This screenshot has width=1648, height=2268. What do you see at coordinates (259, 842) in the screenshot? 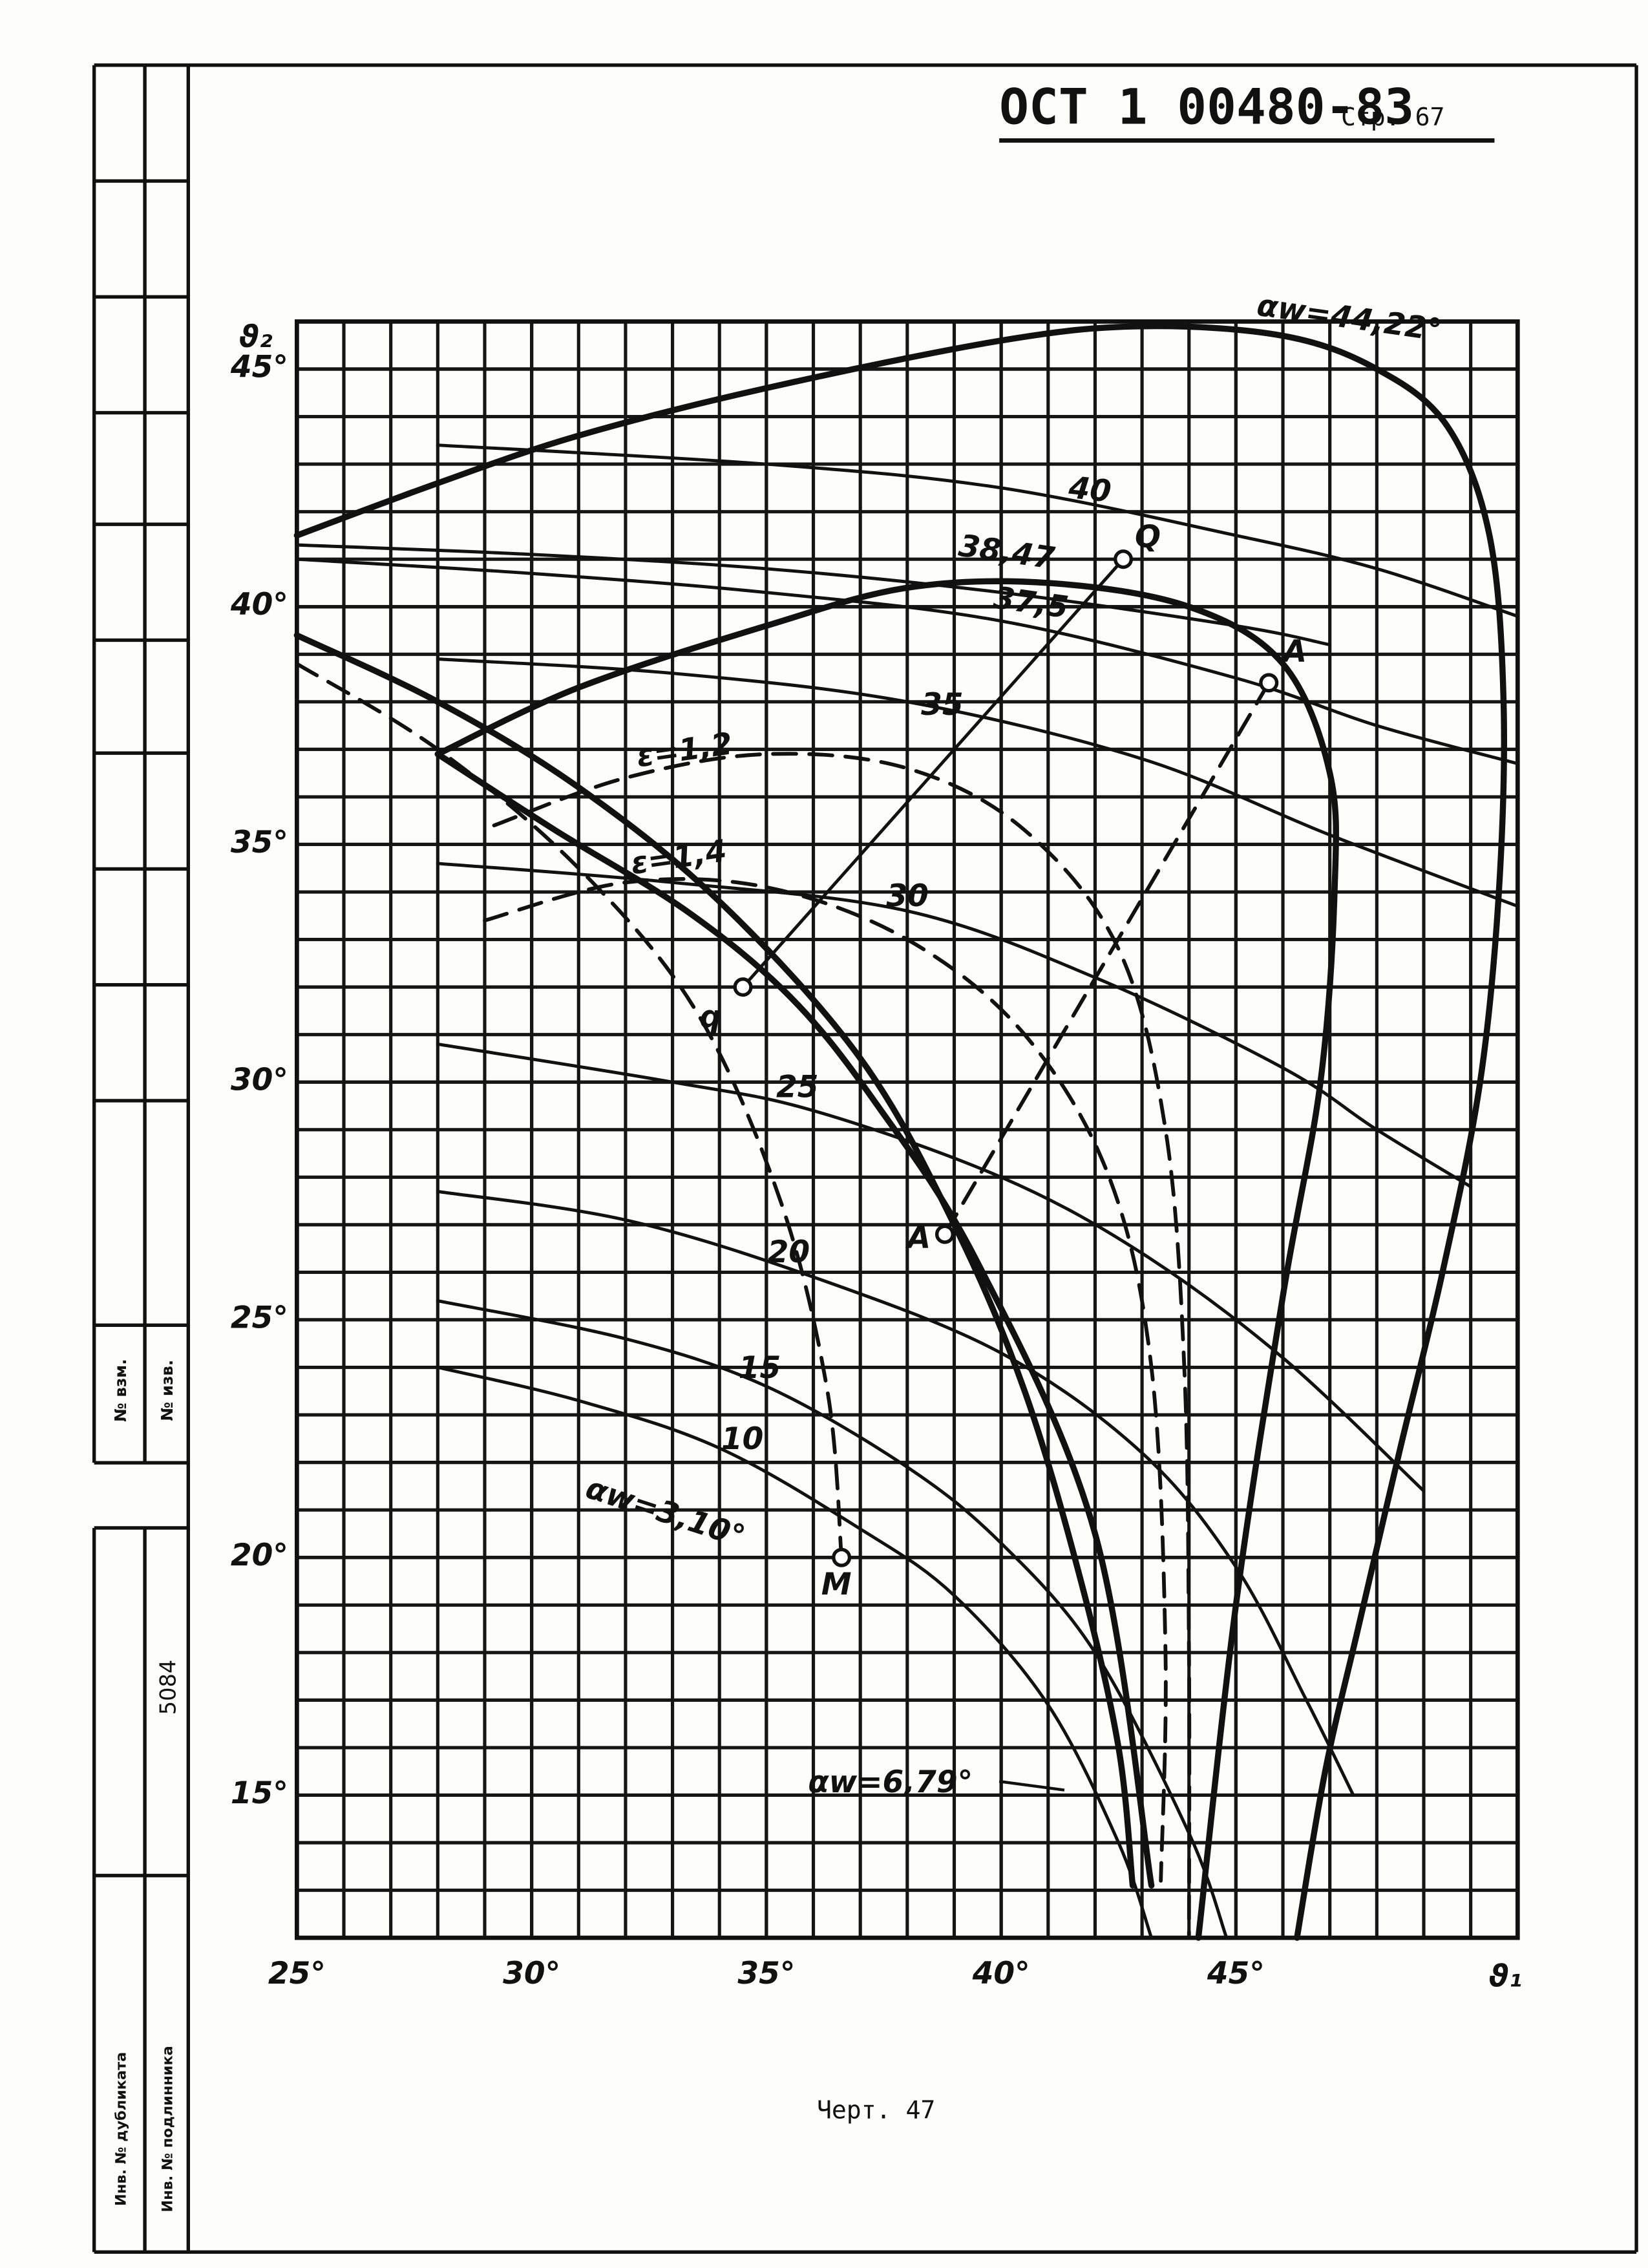
I see `y-tick-label: 35°` at bounding box center [259, 842].